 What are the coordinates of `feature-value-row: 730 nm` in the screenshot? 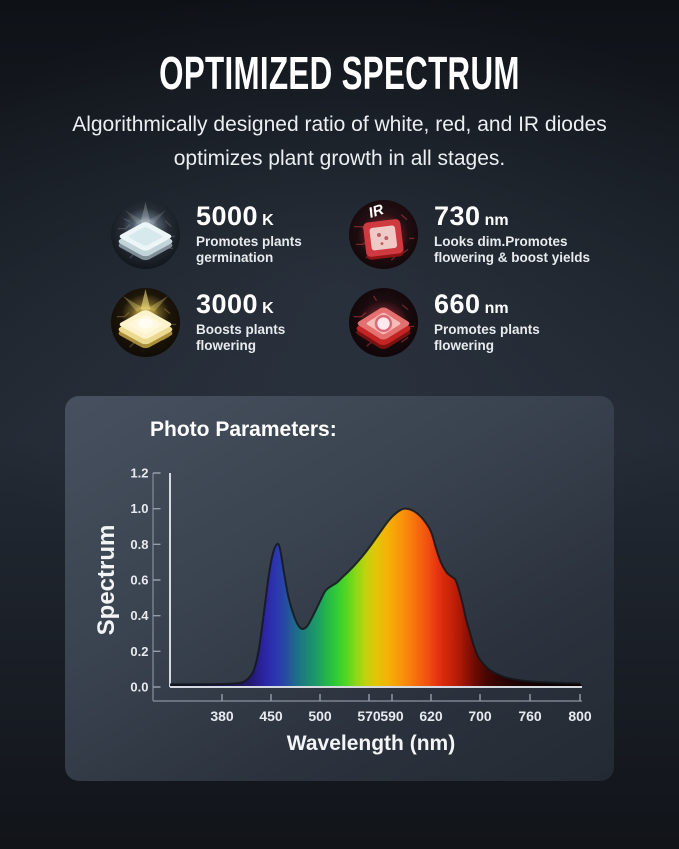 It's located at (512, 216).